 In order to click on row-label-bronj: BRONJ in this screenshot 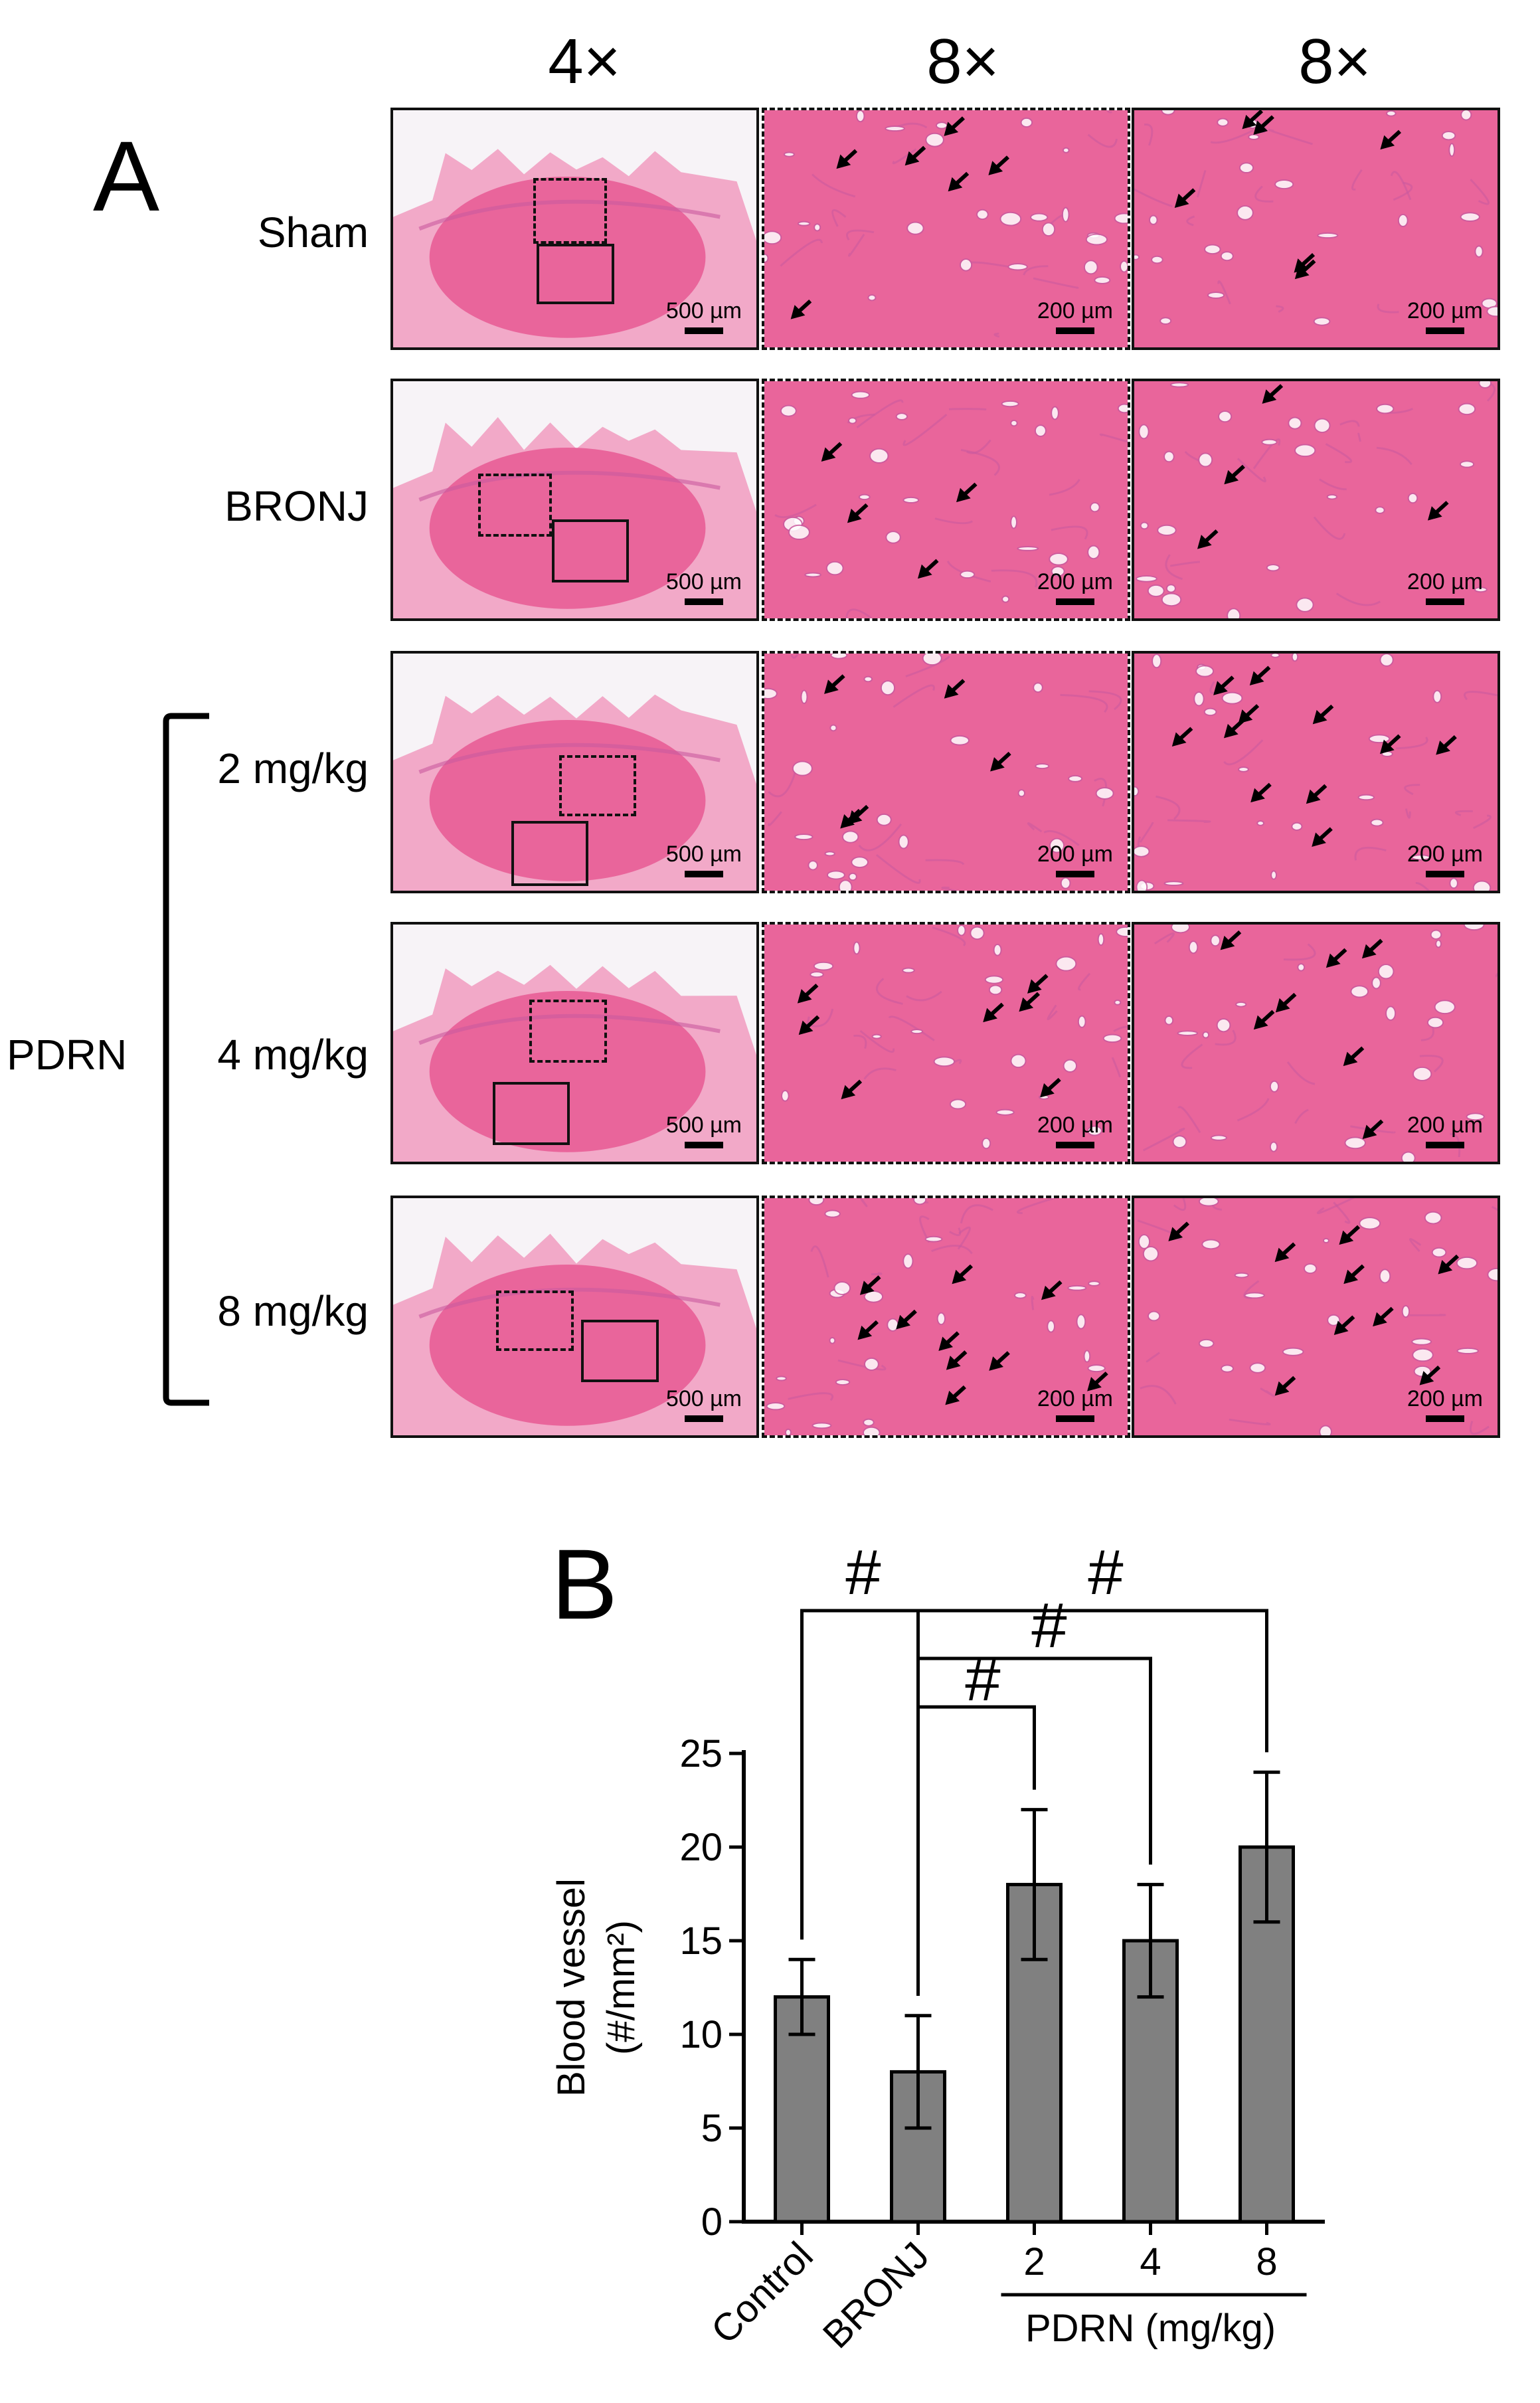, I will do `click(296, 506)`.